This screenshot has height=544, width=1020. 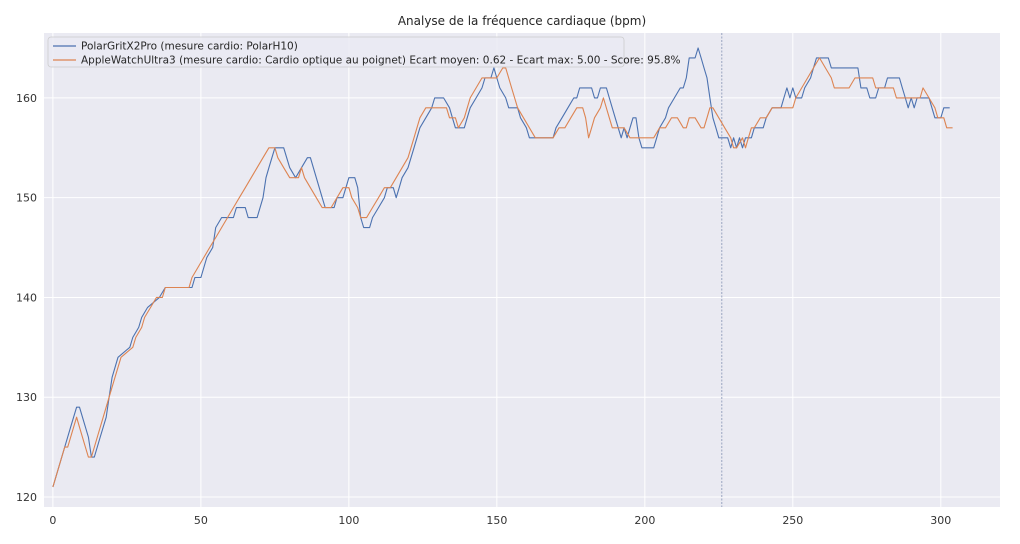 I want to click on y-axis: 120 130 140 150 160, so click(x=26, y=298).